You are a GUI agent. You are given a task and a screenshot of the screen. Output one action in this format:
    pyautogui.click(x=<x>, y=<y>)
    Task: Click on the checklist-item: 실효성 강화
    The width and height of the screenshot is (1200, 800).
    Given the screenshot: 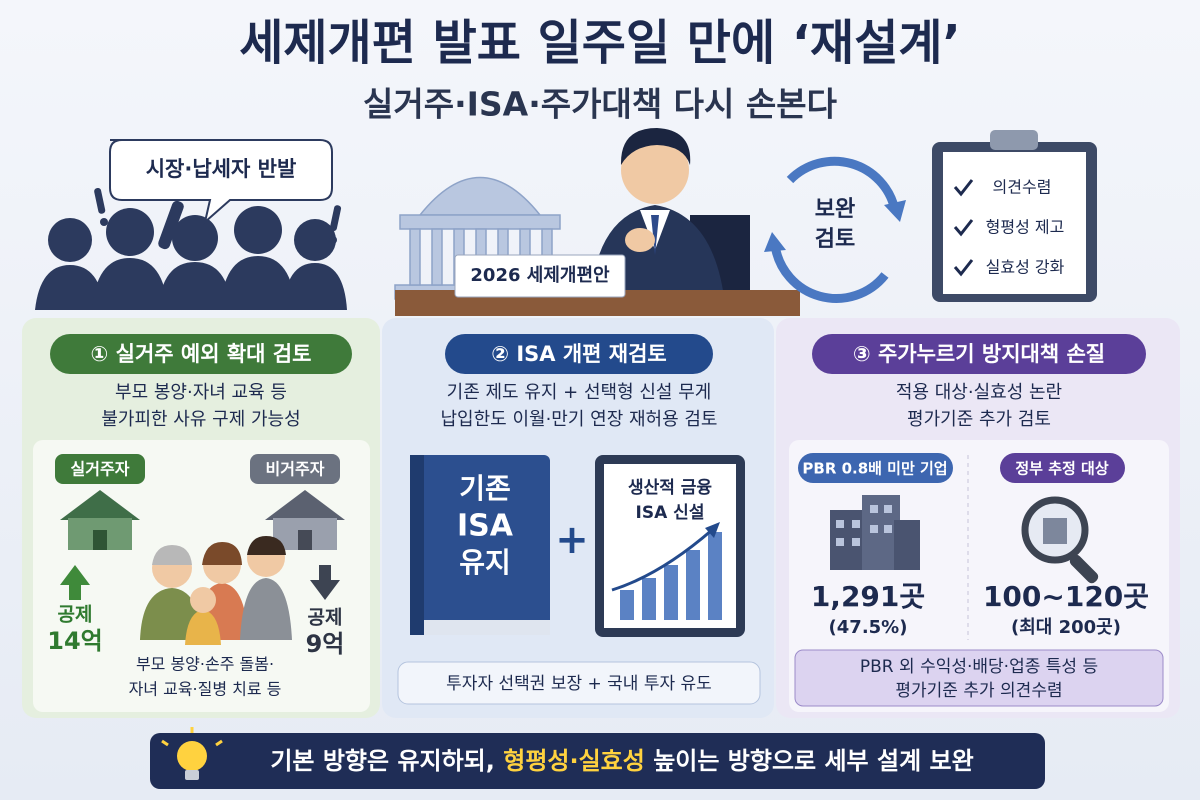 What is the action you would take?
    pyautogui.click(x=1025, y=267)
    